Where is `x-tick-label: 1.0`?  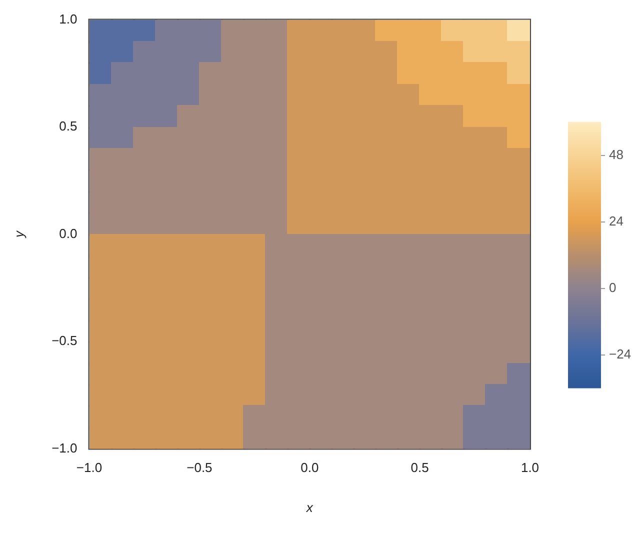
x-tick-label: 1.0 is located at coordinates (530, 468).